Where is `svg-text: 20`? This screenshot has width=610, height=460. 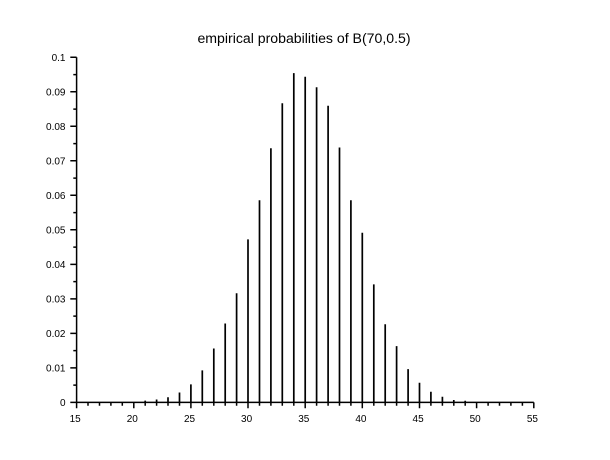
svg-text: 20 is located at coordinates (133, 419).